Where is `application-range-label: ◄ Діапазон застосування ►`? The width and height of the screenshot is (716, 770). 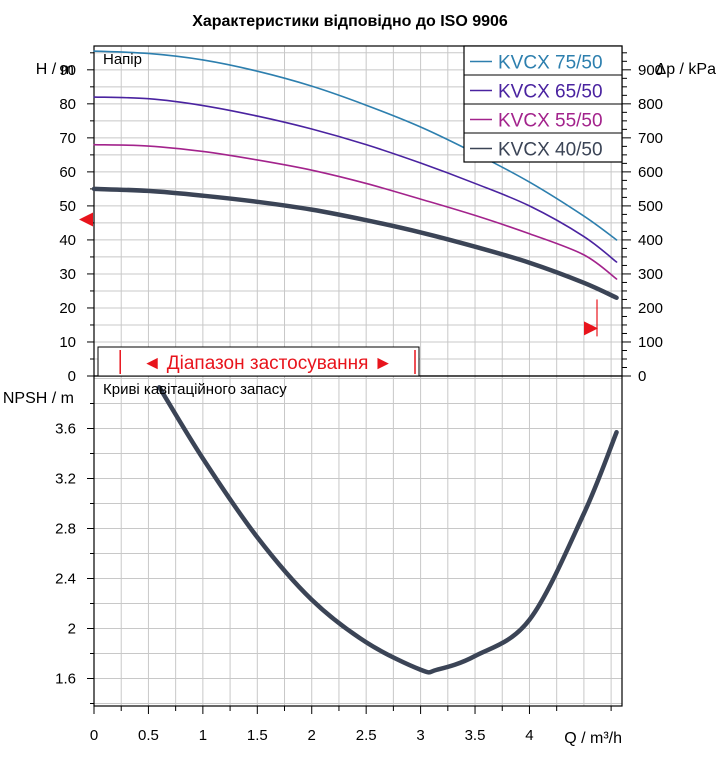 application-range-label: ◄ Діапазон застосування ► is located at coordinates (268, 363).